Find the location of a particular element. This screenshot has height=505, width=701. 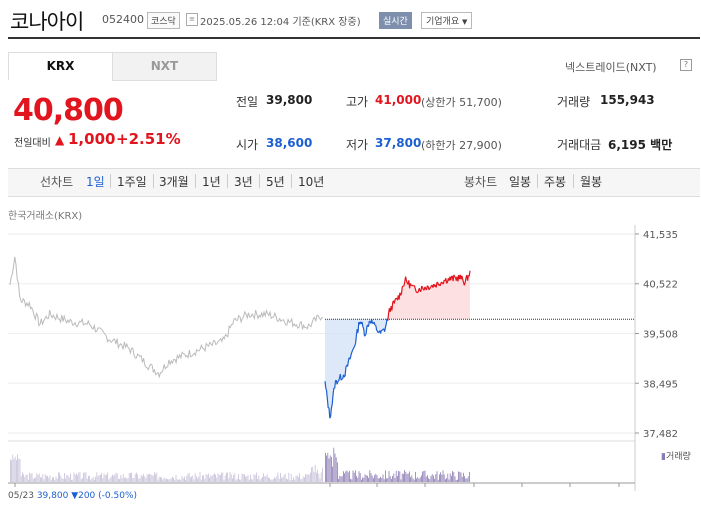

today-down-series is located at coordinates (356, 368).